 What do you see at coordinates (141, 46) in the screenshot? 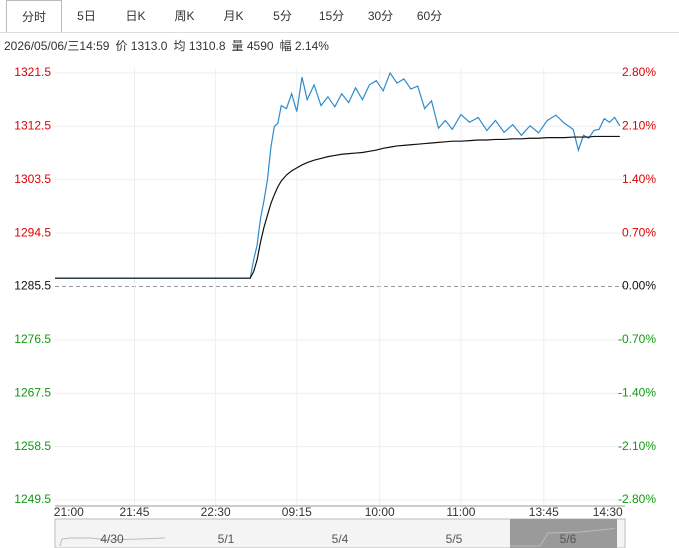
I see `info-item: 价 1313.0` at bounding box center [141, 46].